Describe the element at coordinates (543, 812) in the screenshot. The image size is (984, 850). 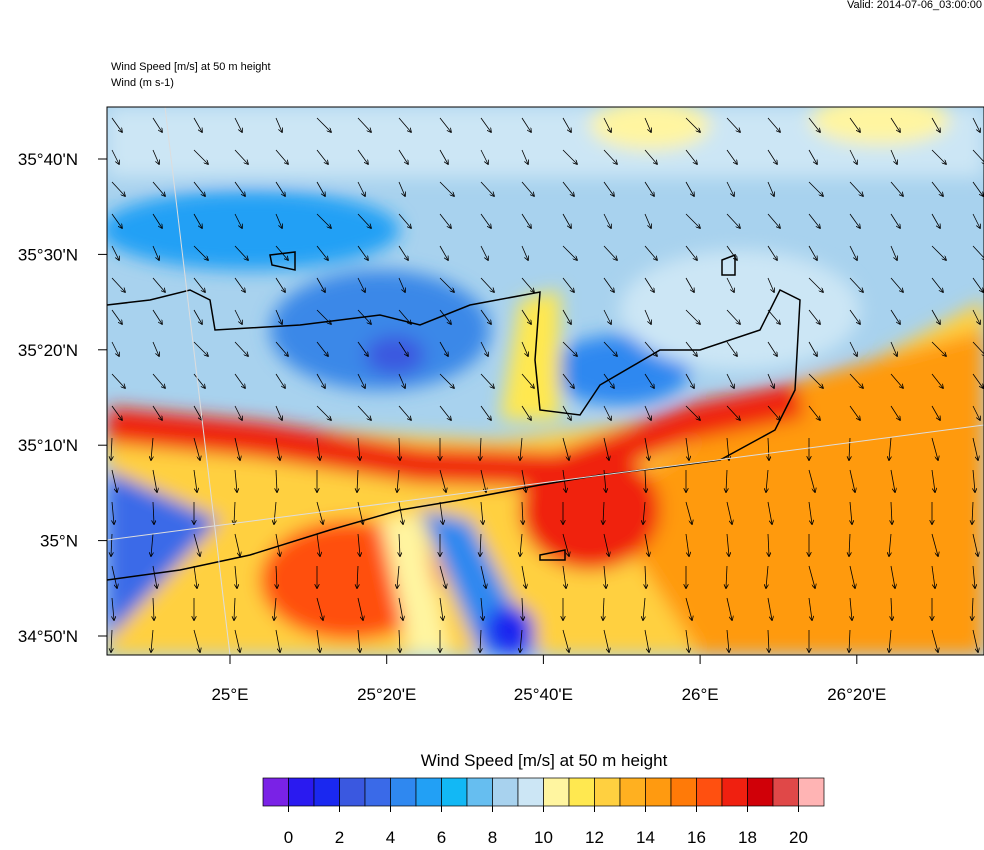
I see `colorbar: 0 2 4 6 8 10 12 14 16 18 20` at that location.